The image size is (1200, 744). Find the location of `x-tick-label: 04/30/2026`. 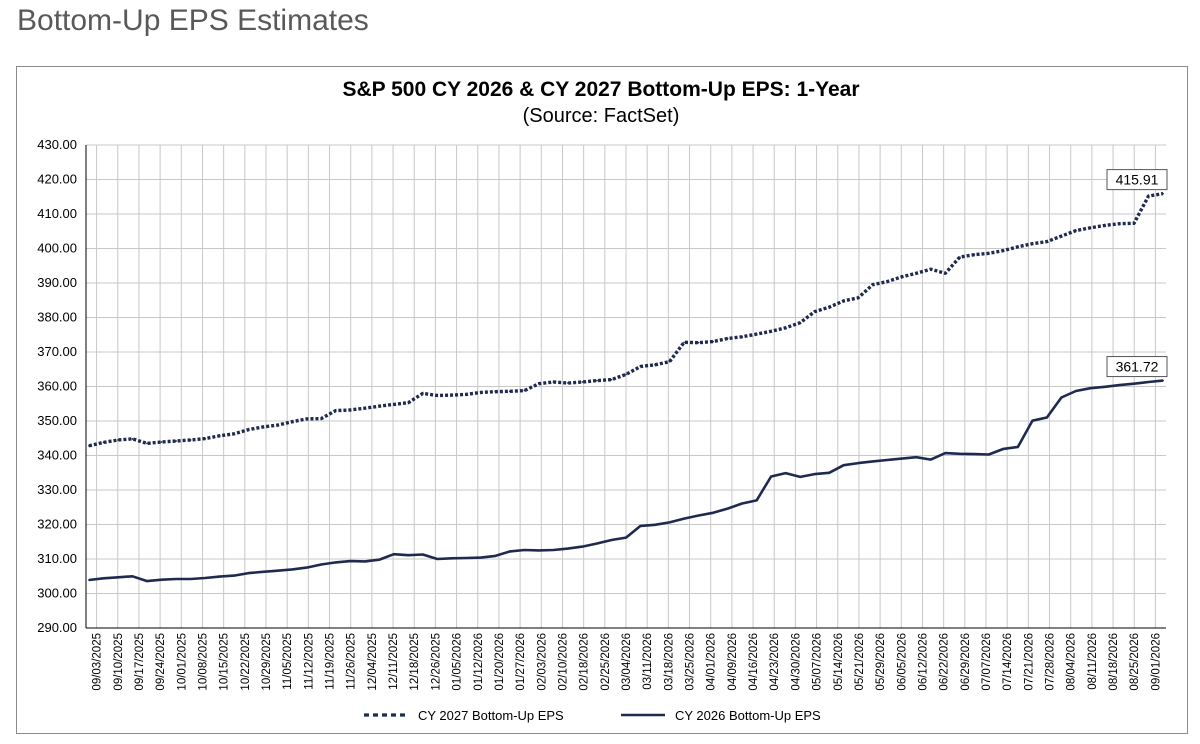

x-tick-label: 04/30/2026 is located at coordinates (796, 662).